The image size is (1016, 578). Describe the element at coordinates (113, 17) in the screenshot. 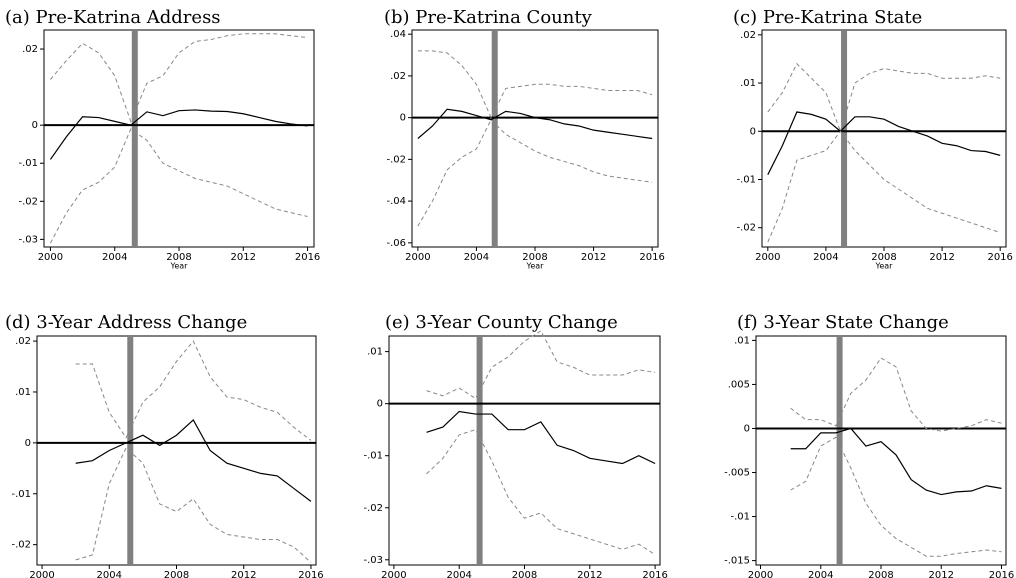

I see `panel-title: (a) Pre-Katrina Address` at that location.